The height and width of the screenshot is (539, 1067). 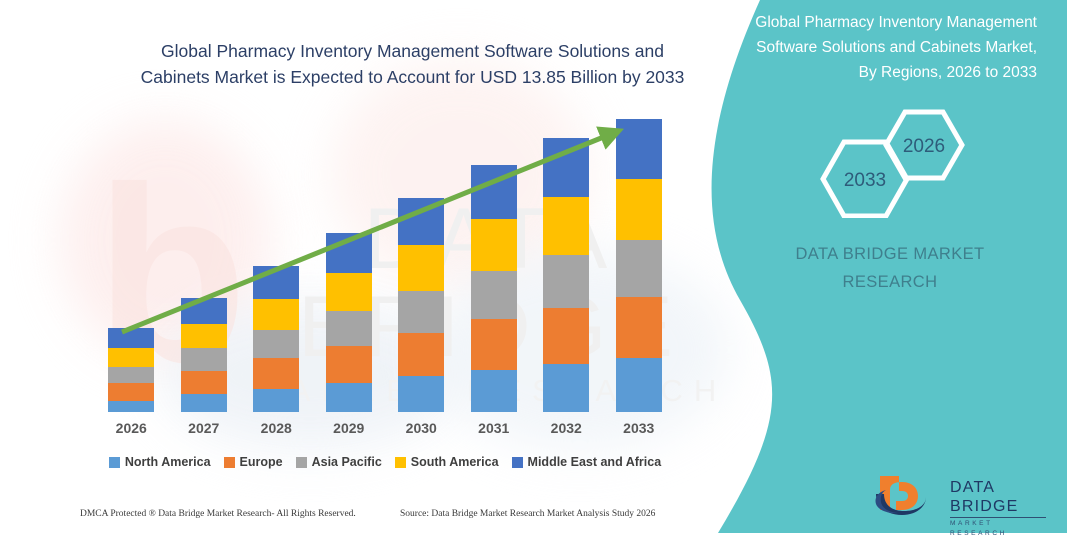 What do you see at coordinates (494, 428) in the screenshot?
I see `x-axis-label-2031: 2031` at bounding box center [494, 428].